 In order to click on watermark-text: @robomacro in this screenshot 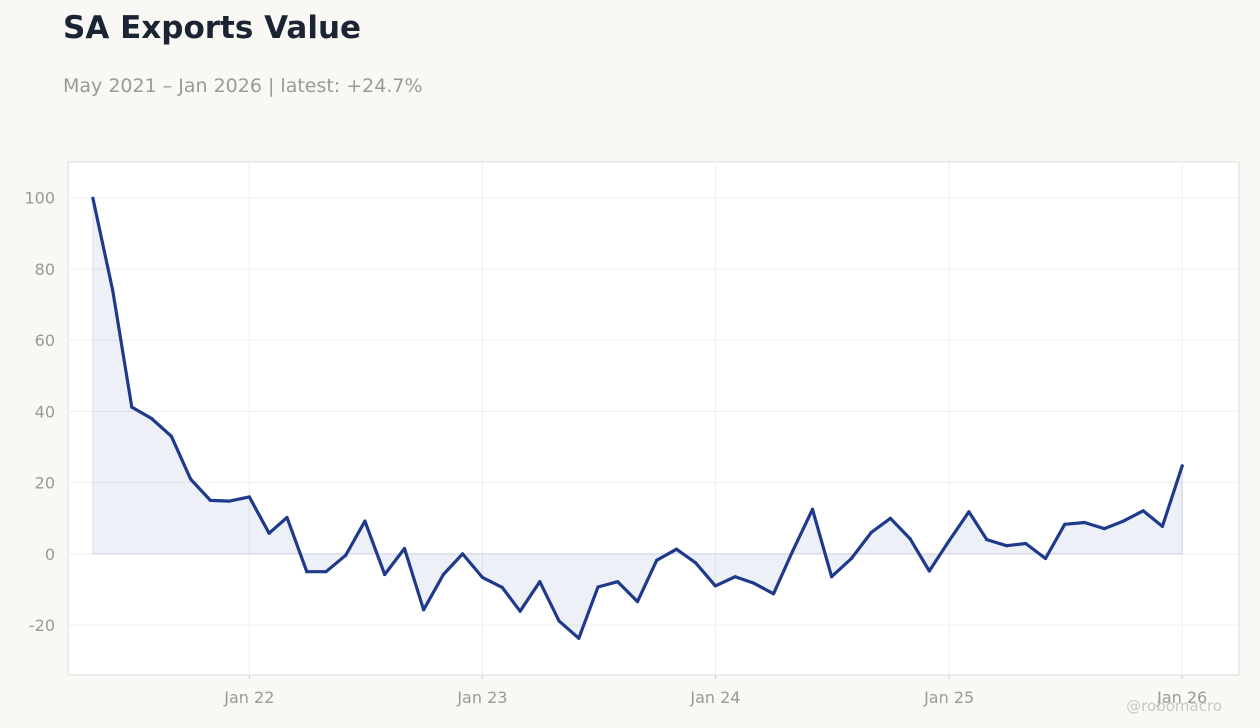, I will do `click(1174, 706)`.